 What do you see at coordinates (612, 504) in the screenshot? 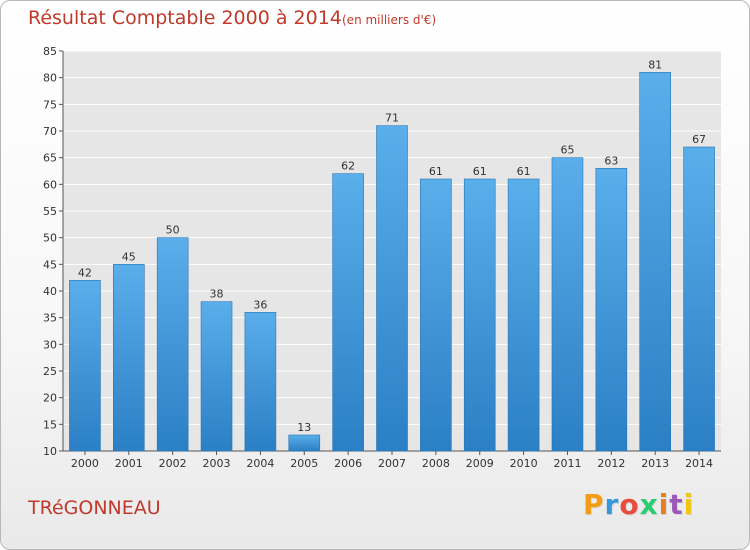
I see `logo-letter: r` at bounding box center [612, 504].